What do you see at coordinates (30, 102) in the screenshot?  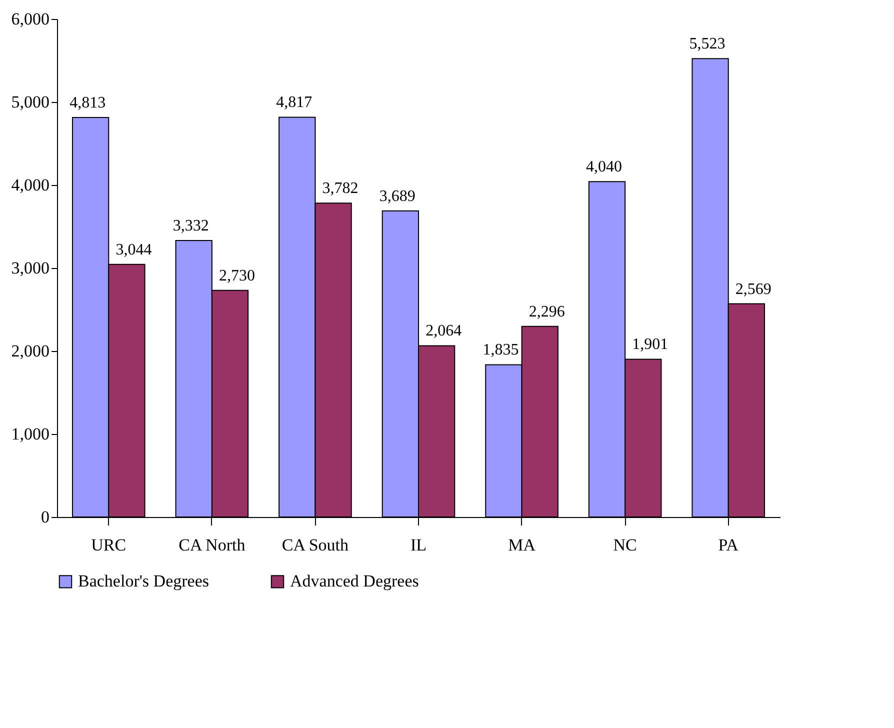 I see `y-tick-label: 5,000` at bounding box center [30, 102].